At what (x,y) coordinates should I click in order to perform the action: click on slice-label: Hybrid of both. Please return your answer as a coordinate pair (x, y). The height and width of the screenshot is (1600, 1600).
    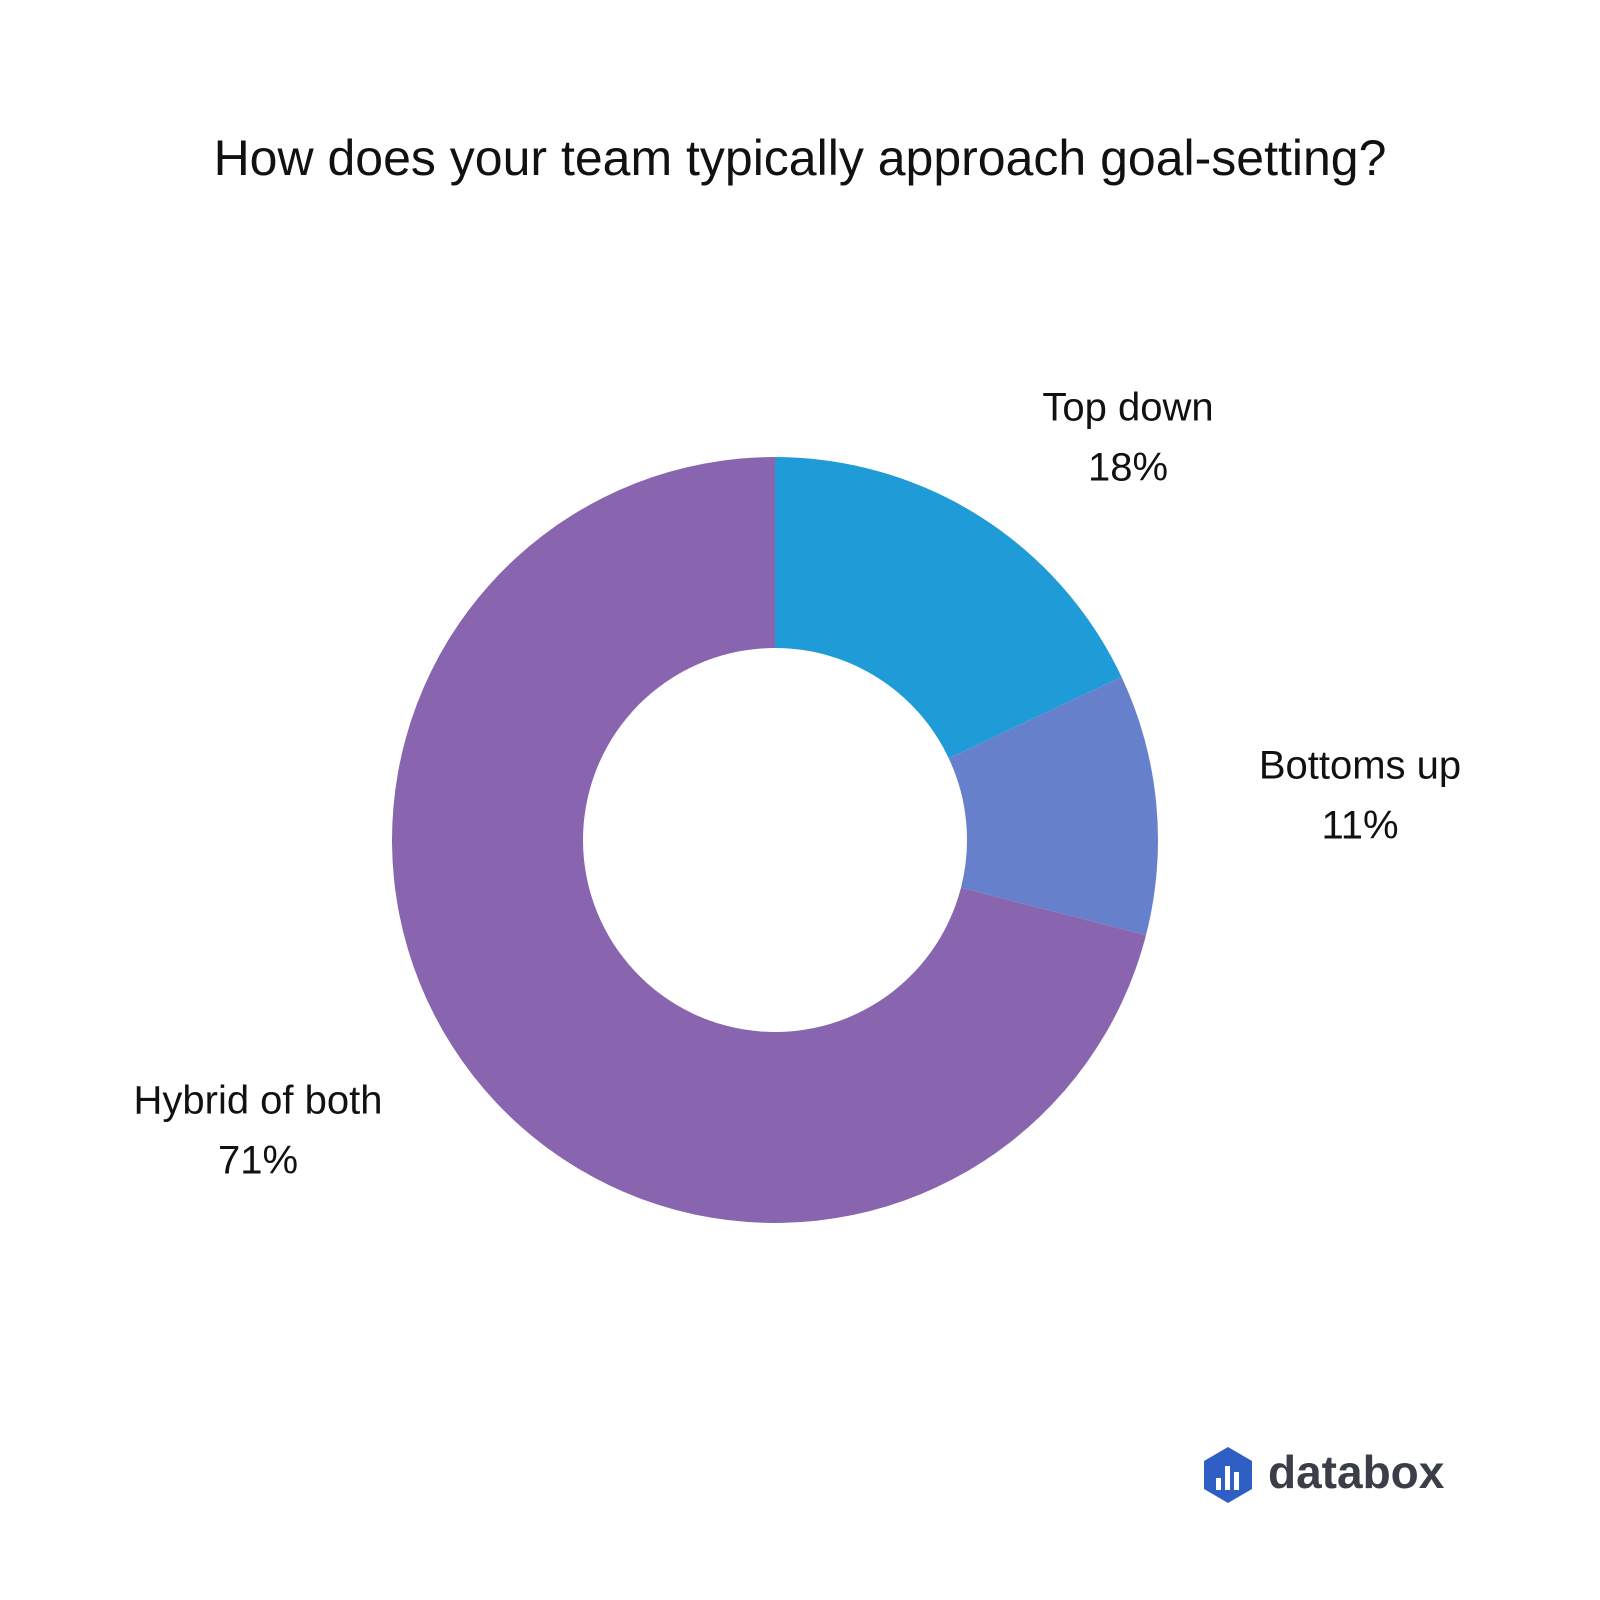
    Looking at the image, I should click on (257, 1101).